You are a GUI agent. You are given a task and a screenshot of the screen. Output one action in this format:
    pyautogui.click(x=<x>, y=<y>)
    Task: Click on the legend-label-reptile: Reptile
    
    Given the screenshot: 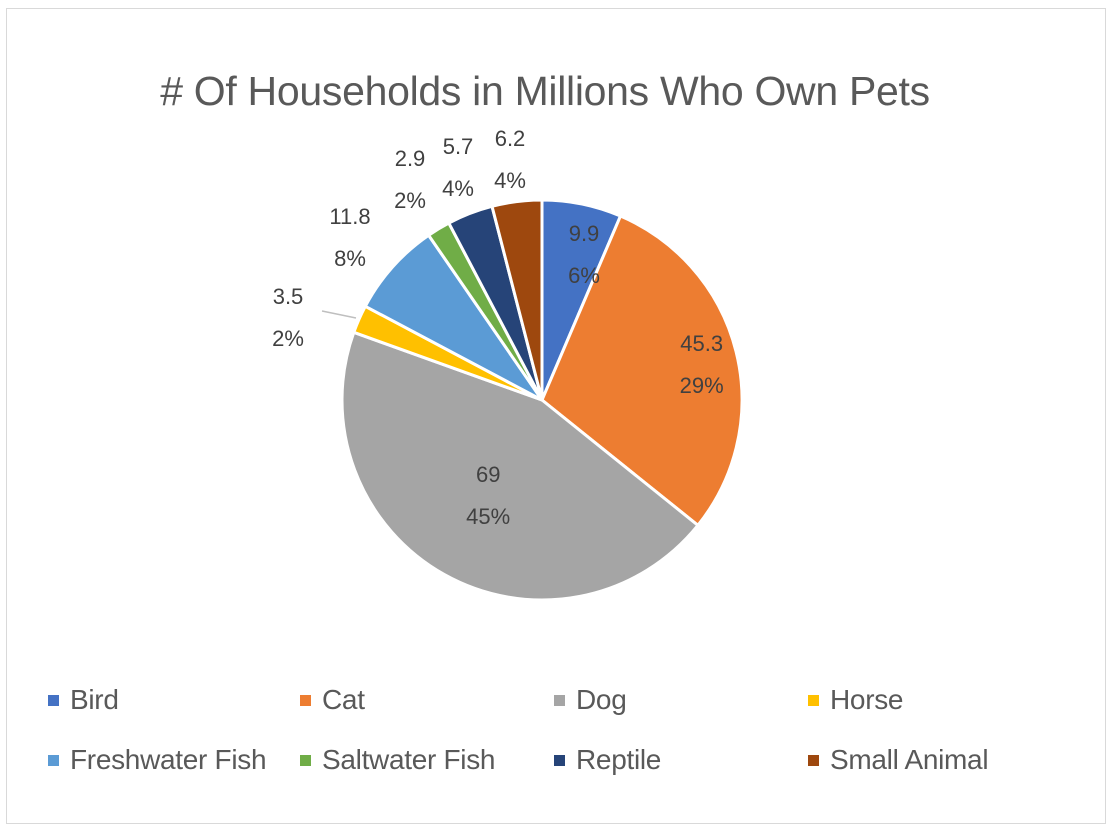 What is the action you would take?
    pyautogui.click(x=619, y=759)
    